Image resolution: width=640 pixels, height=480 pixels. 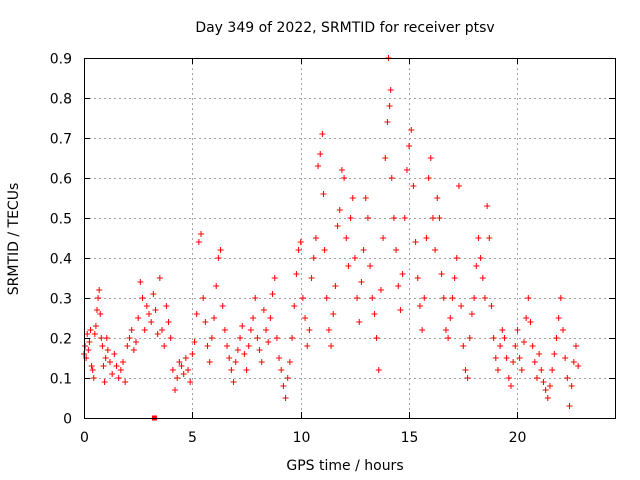 I want to click on y-tick-label: 0.7, so click(x=61, y=140).